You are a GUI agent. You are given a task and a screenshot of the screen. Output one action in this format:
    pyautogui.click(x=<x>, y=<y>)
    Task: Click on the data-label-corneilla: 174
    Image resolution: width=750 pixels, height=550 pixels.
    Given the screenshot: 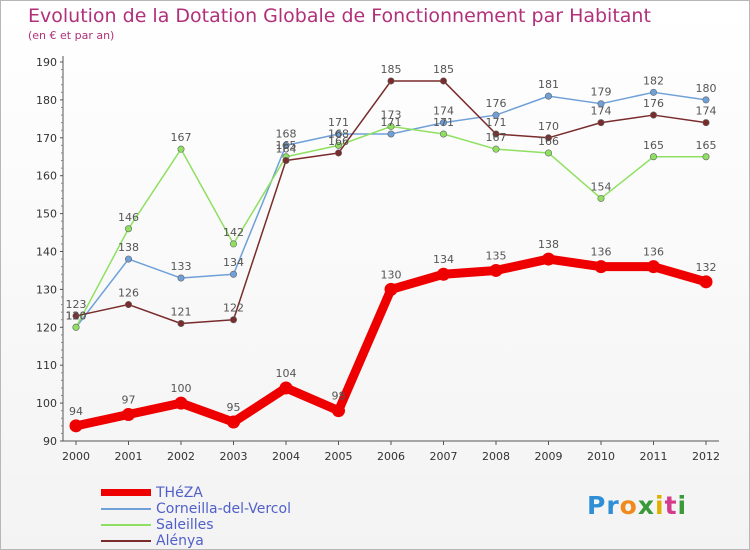 What is the action you would take?
    pyautogui.click(x=443, y=111)
    